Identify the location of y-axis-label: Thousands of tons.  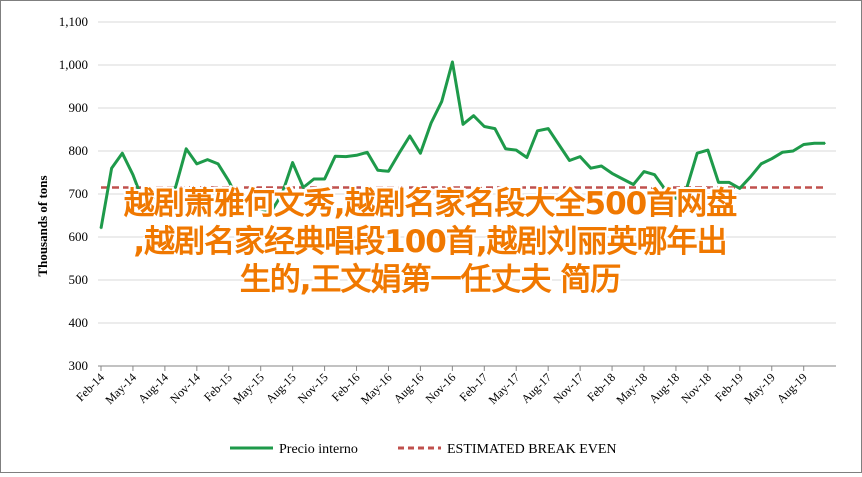
(42, 225).